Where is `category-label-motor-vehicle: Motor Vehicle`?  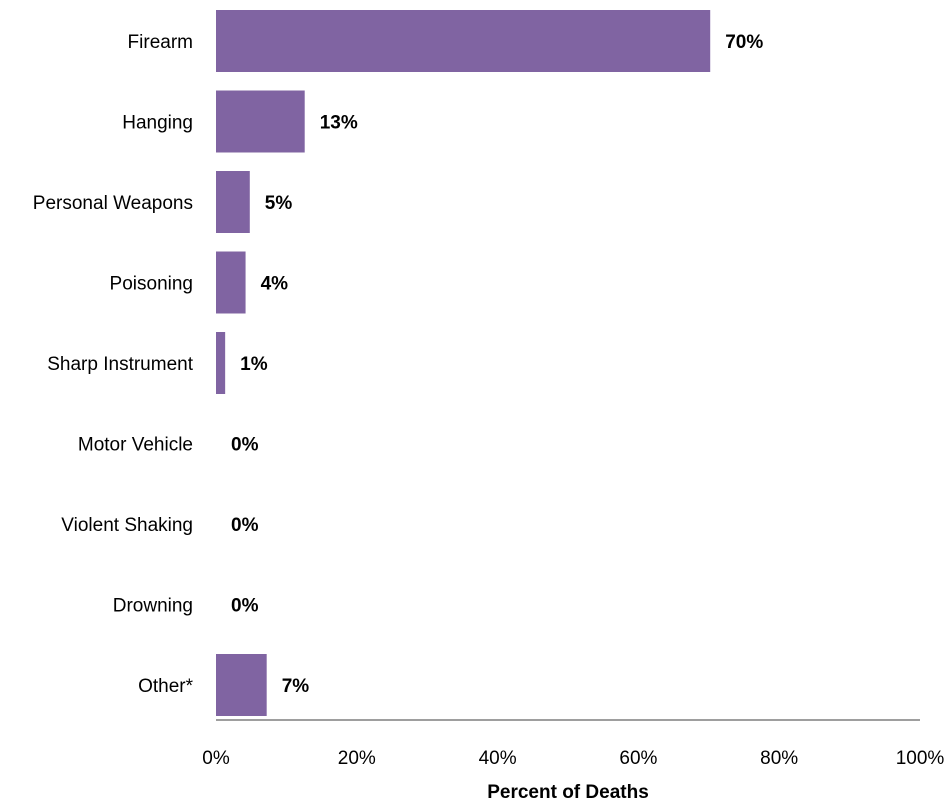 category-label-motor-vehicle: Motor Vehicle is located at coordinates (135, 445).